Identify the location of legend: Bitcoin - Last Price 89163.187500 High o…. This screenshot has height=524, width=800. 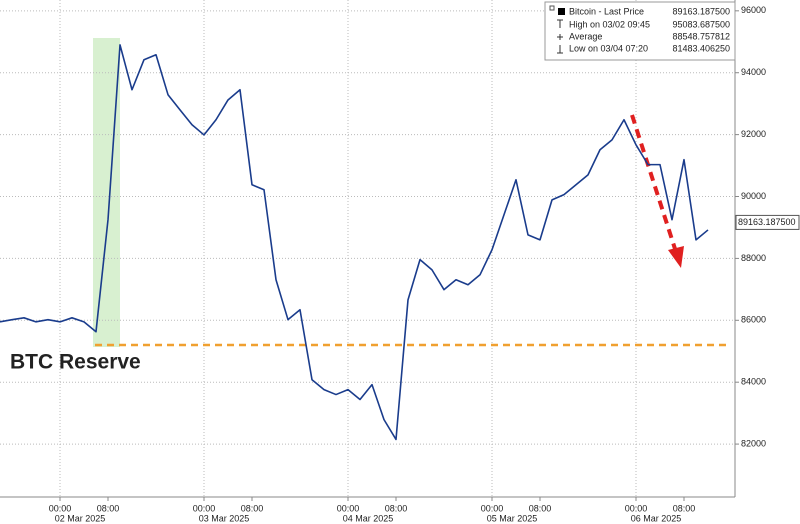
(640, 31).